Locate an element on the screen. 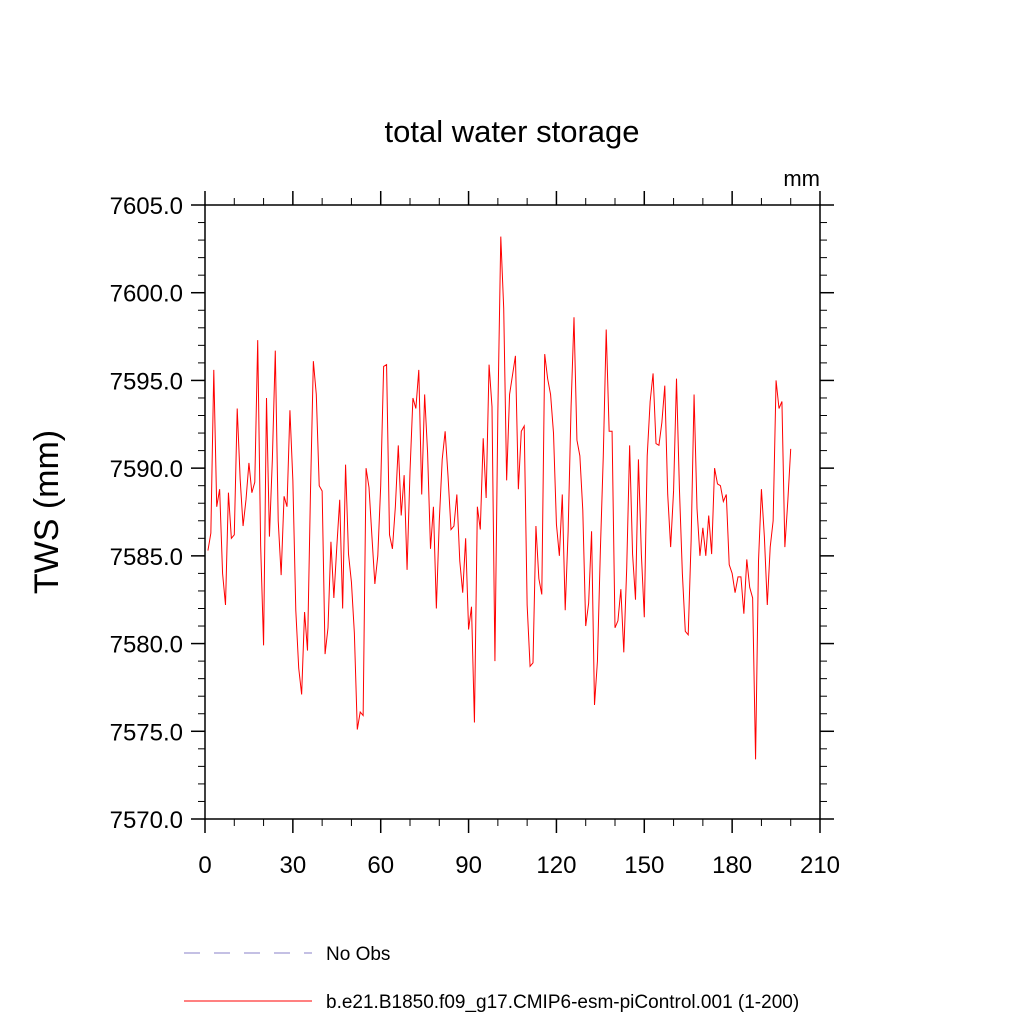  x-tick-label: 90 is located at coordinates (468, 865).